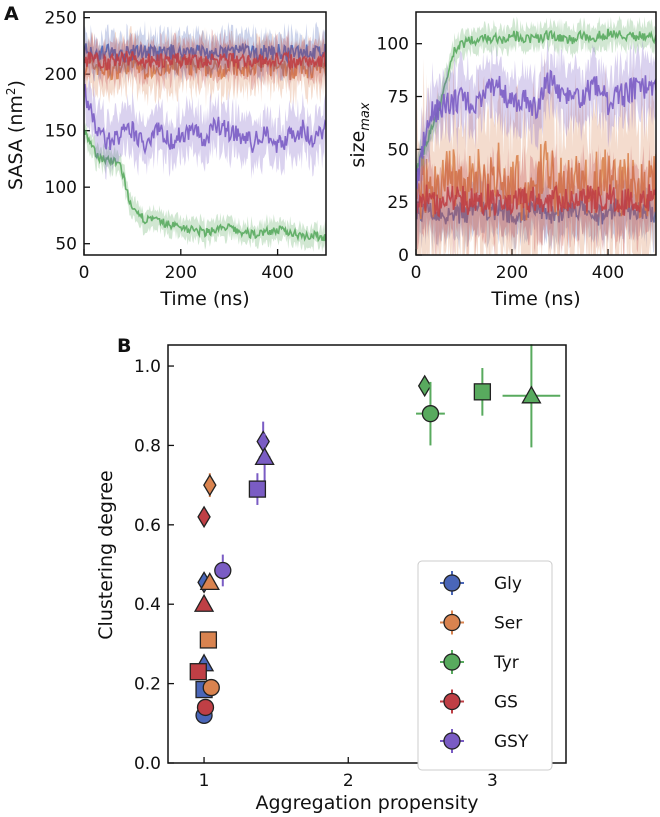 The width and height of the screenshot is (660, 817). I want to click on sizemax-ylabel: sizemax, so click(360, 134).